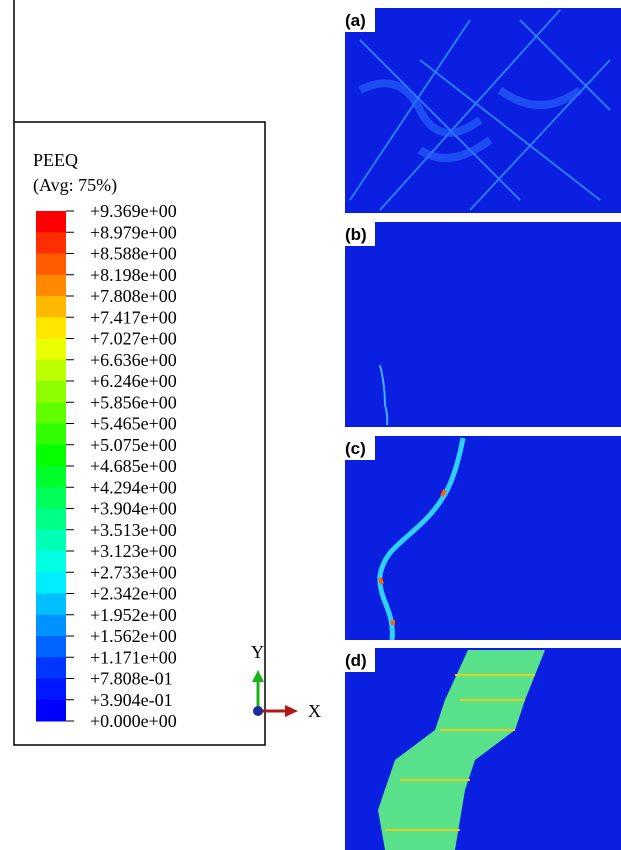  What do you see at coordinates (460, 752) in the screenshot?
I see `panel-d-streaks` at bounding box center [460, 752].